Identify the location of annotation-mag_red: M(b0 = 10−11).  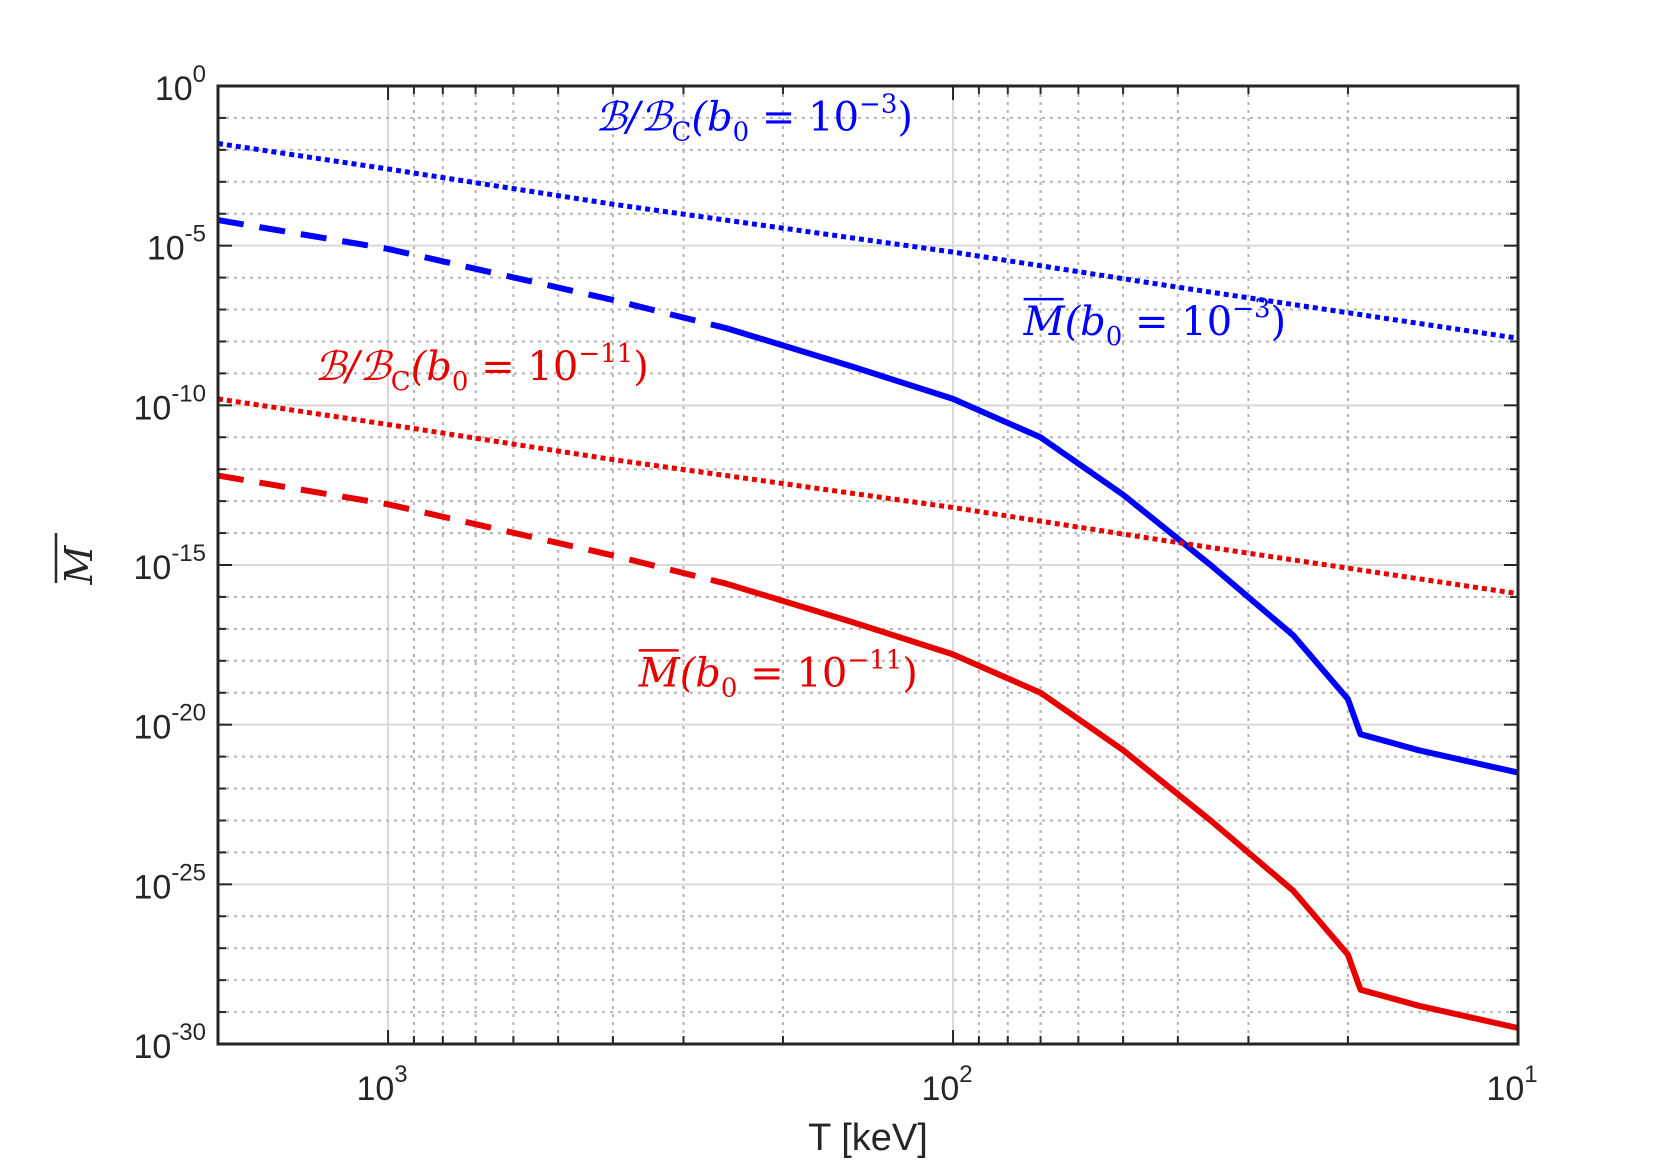
(778, 674).